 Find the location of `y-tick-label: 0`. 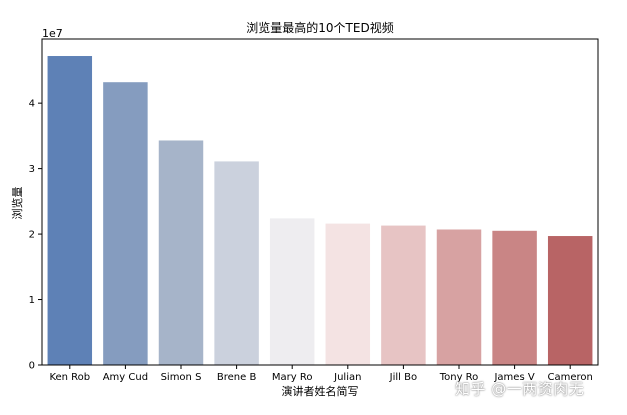

y-tick-label: 0 is located at coordinates (32, 366).